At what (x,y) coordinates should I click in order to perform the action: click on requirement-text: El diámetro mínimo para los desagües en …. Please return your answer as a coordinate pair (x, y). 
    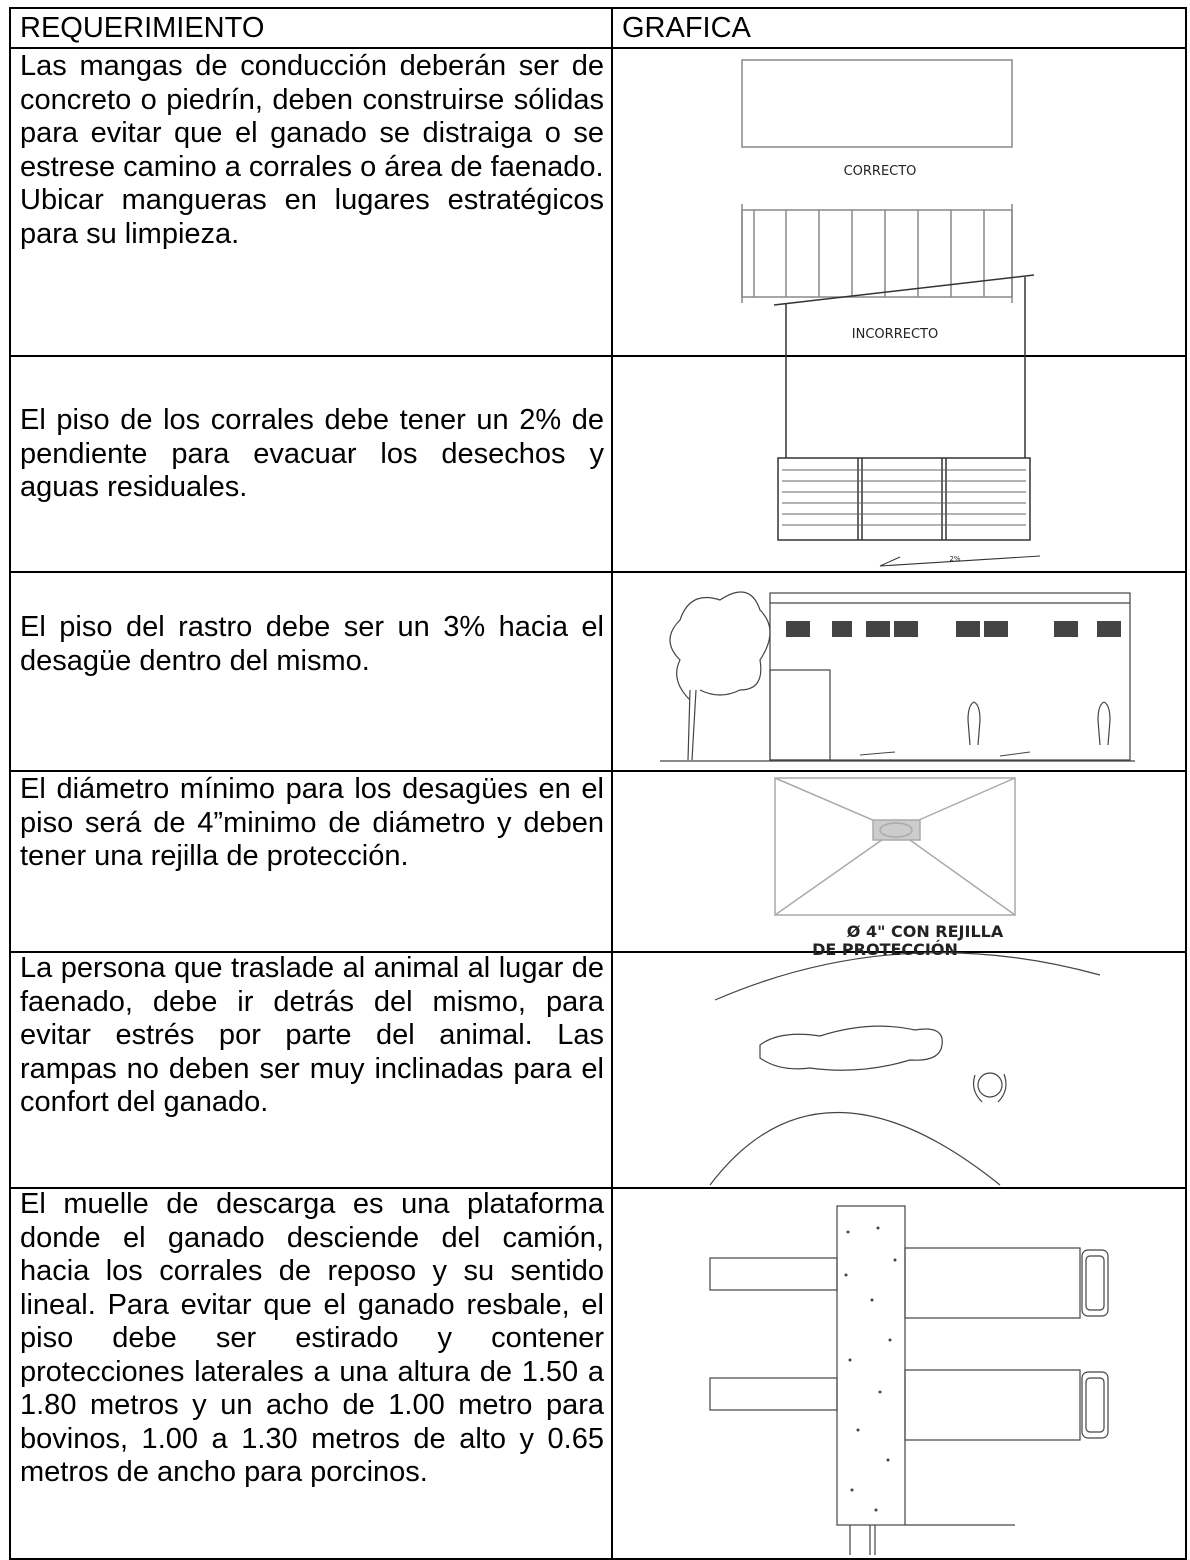
    Looking at the image, I should click on (312, 822).